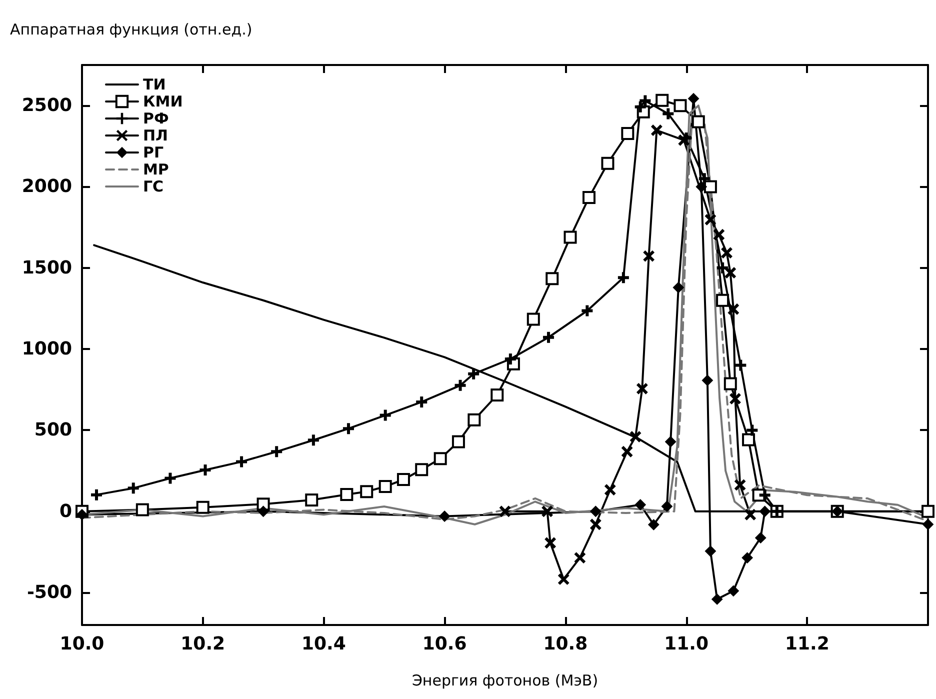 This screenshot has height=699, width=936. I want to click on y-tick-label: 1000, so click(47, 349).